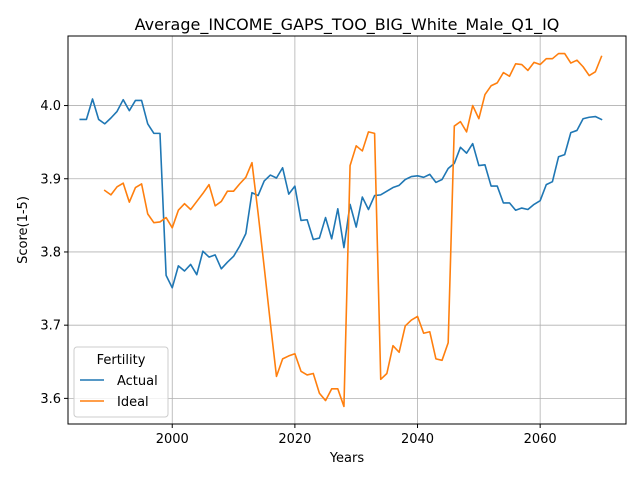 The image size is (640, 480). I want to click on y-tick-label: 3.6, so click(50, 399).